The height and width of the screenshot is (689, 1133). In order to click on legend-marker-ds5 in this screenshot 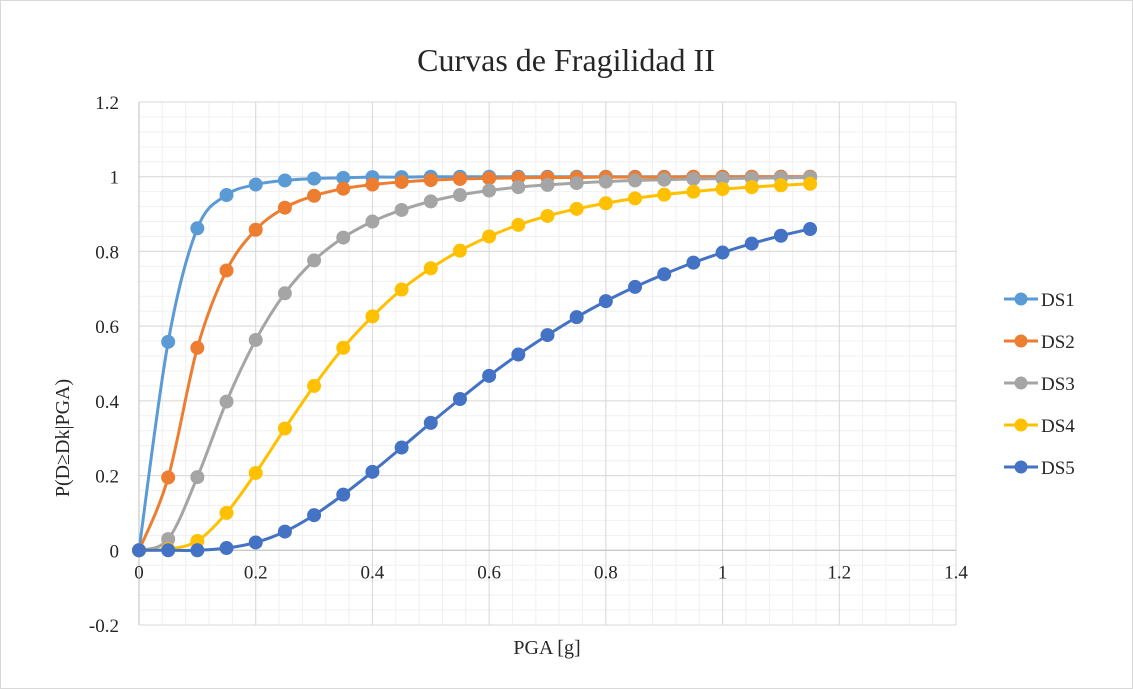, I will do `click(1021, 467)`.